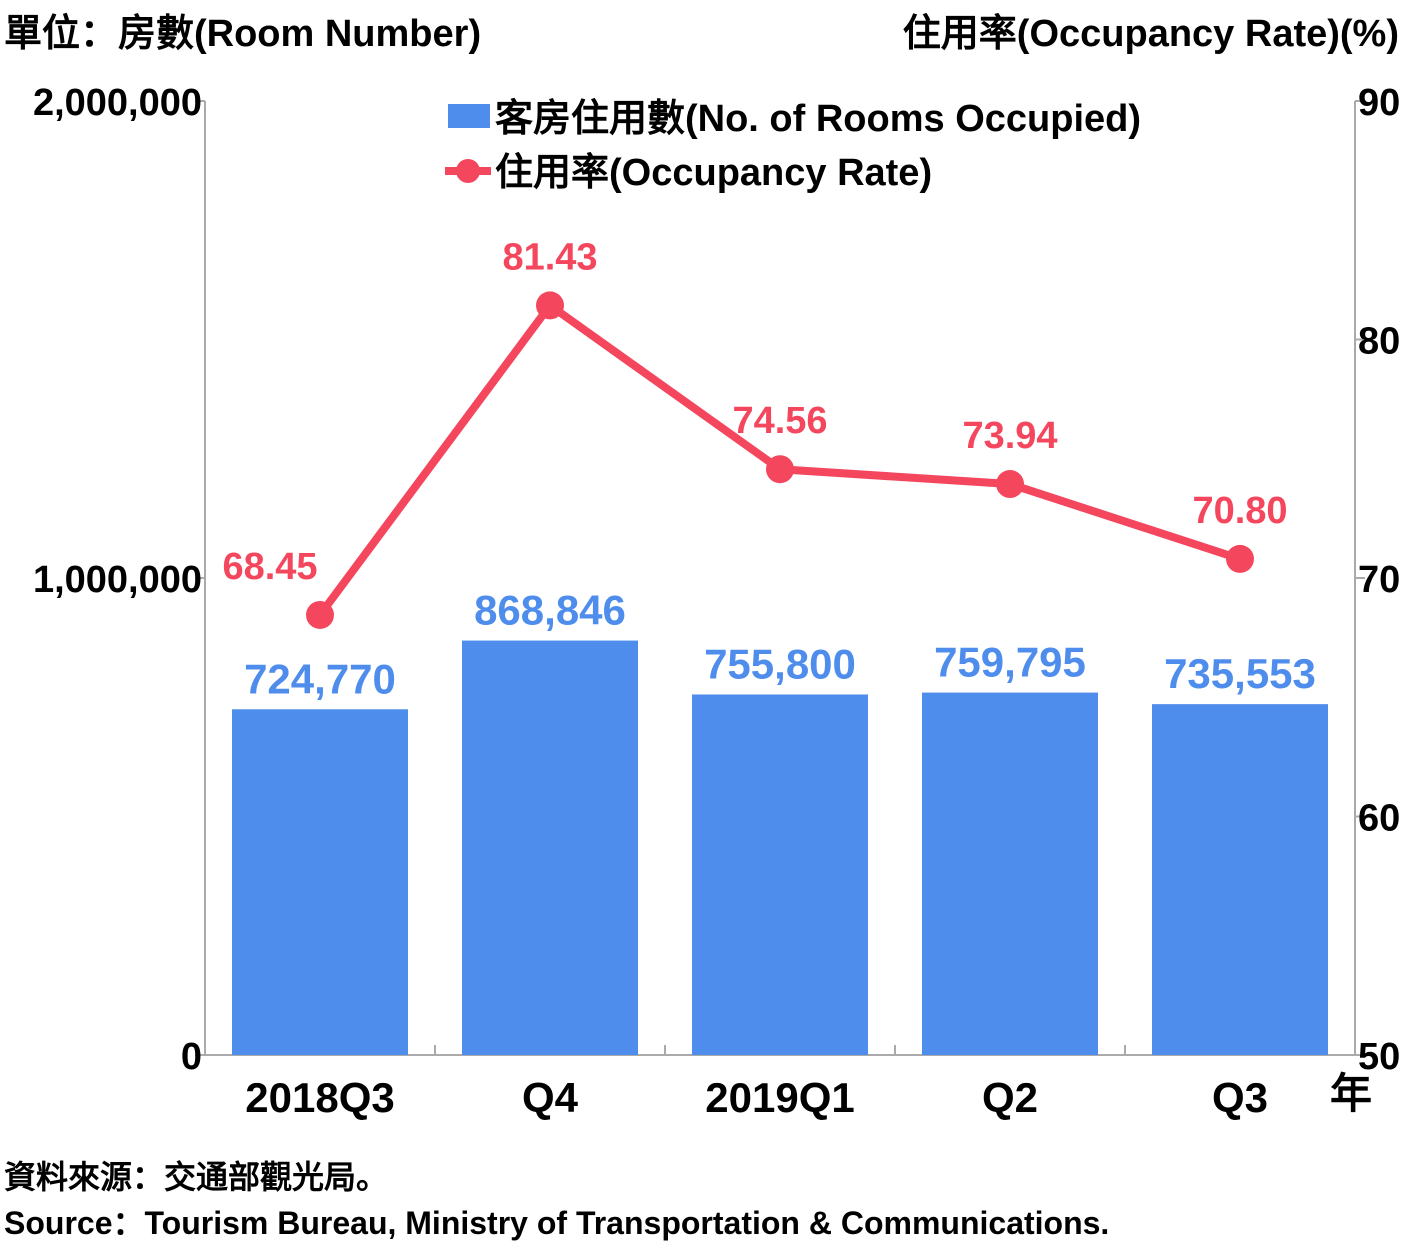 The height and width of the screenshot is (1247, 1403). What do you see at coordinates (779, 421) in the screenshot?
I see `rate-value-label: 74.56` at bounding box center [779, 421].